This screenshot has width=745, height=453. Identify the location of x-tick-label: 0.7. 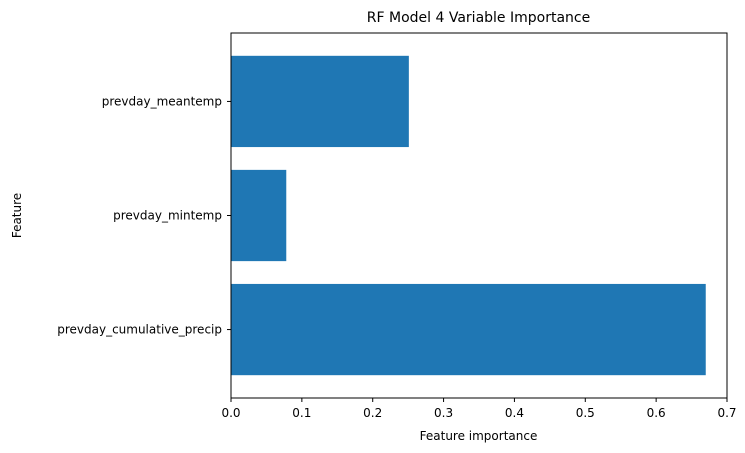
(726, 413).